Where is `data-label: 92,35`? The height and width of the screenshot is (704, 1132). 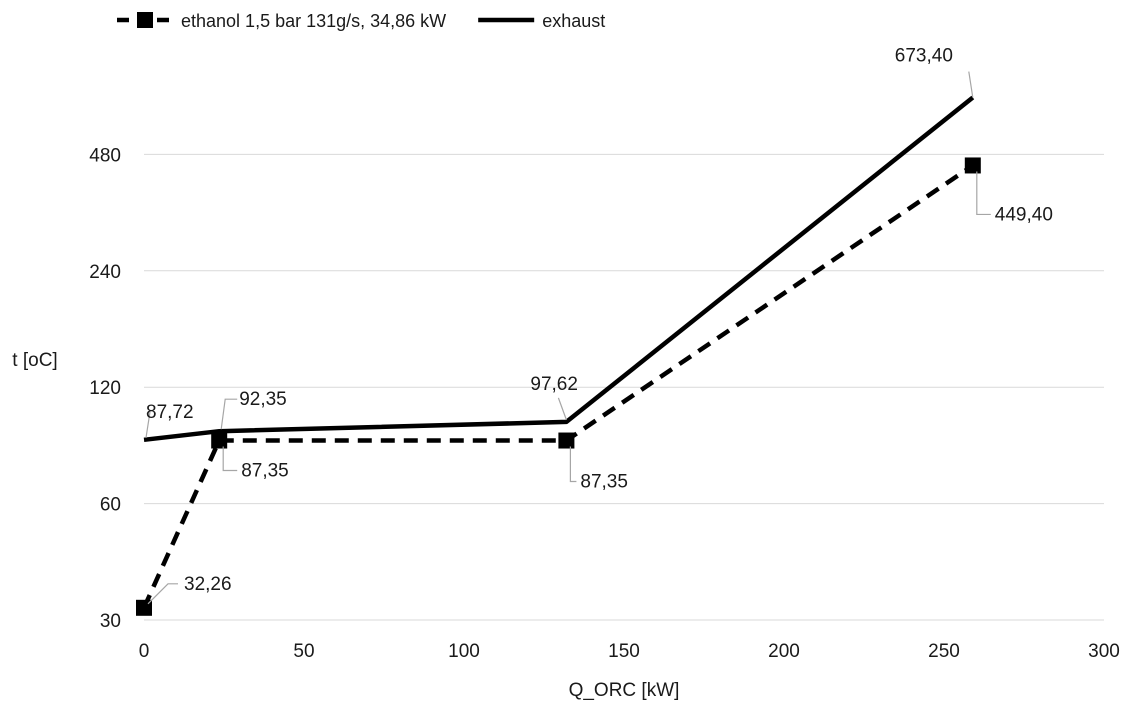 data-label: 92,35 is located at coordinates (263, 399).